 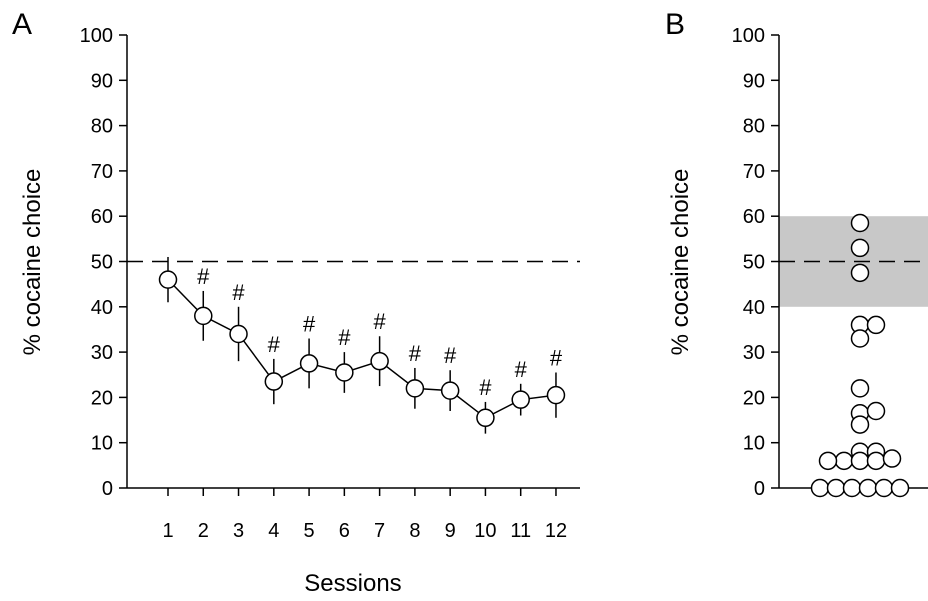 I want to click on panel-b-y-tick-label: 40, so click(x=754, y=308).